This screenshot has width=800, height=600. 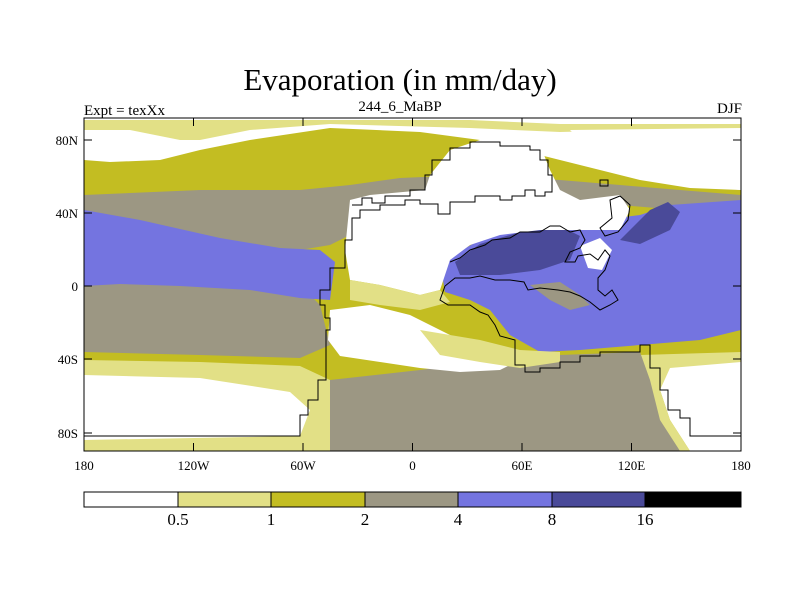 I want to click on lat-label-40n: 40N, so click(x=67, y=213).